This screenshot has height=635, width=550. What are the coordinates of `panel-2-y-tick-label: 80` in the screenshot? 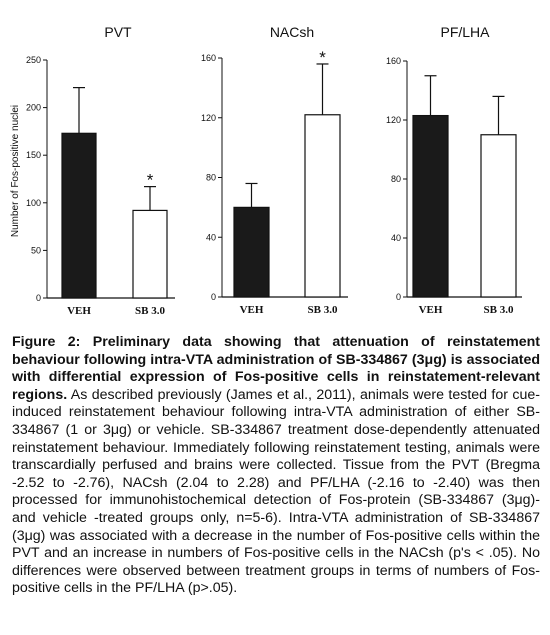 It's located at (211, 178).